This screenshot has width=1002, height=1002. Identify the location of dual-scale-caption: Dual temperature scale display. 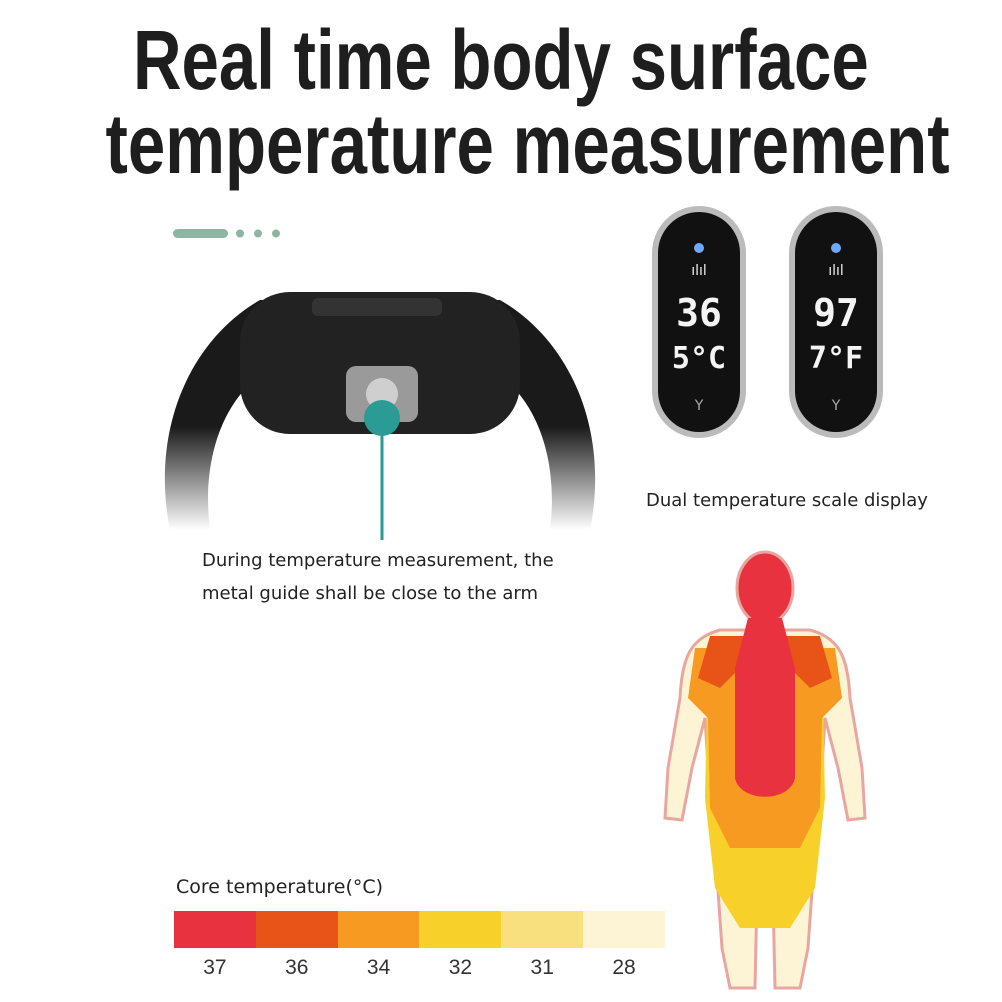
(787, 500).